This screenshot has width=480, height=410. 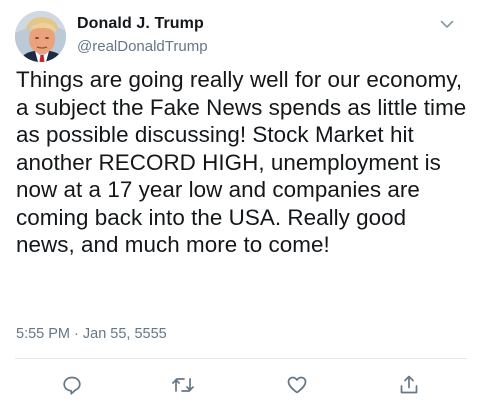 I want to click on tweet-menu-button, so click(x=447, y=24).